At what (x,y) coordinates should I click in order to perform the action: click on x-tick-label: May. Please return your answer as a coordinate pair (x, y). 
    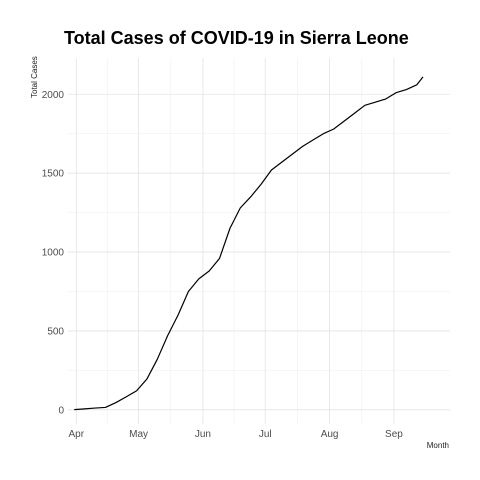
    Looking at the image, I should click on (138, 434).